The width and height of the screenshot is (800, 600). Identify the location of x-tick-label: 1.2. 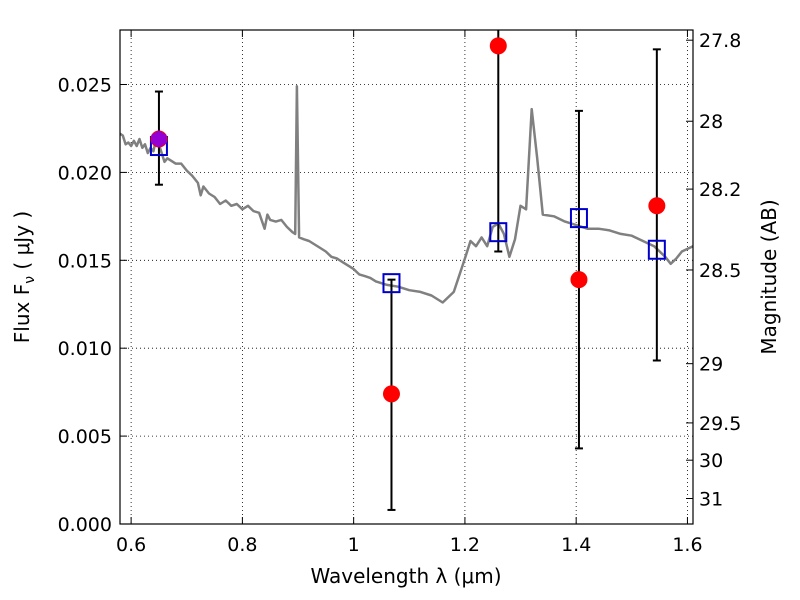
(465, 545).